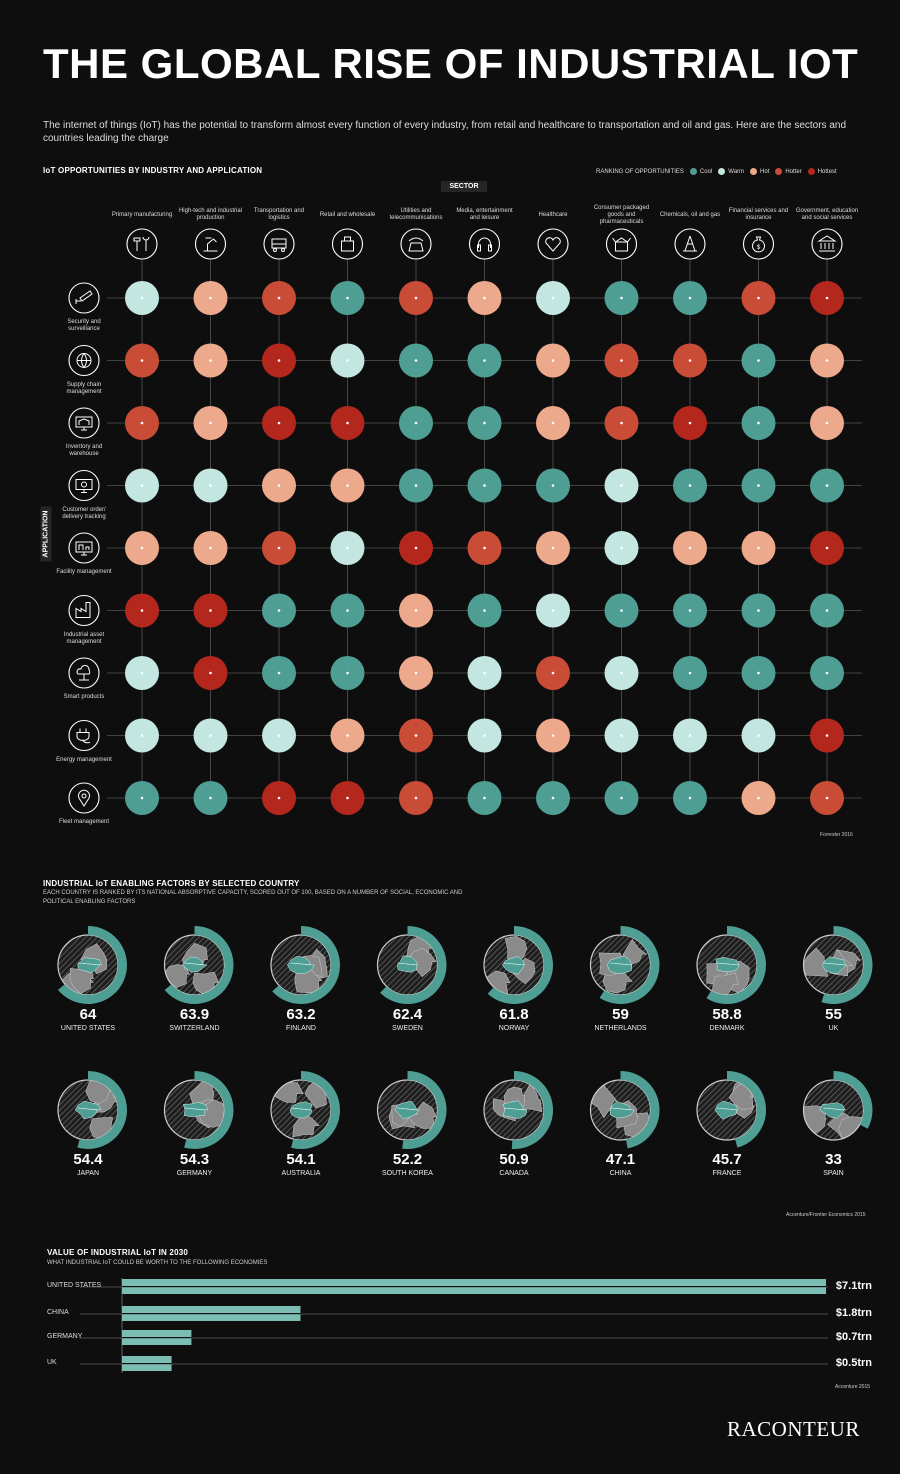 This screenshot has height=1474, width=900. What do you see at coordinates (195, 1164) in the screenshot?
I see `country-score-label: 54.3 GERMANY` at bounding box center [195, 1164].